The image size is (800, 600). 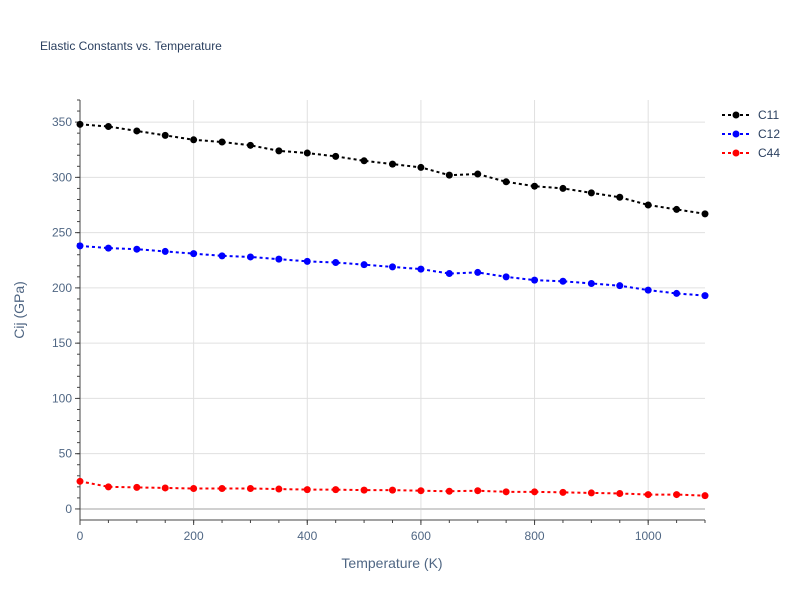 What do you see at coordinates (391, 563) in the screenshot?
I see `x-axis-title: Temperature (K)` at bounding box center [391, 563].